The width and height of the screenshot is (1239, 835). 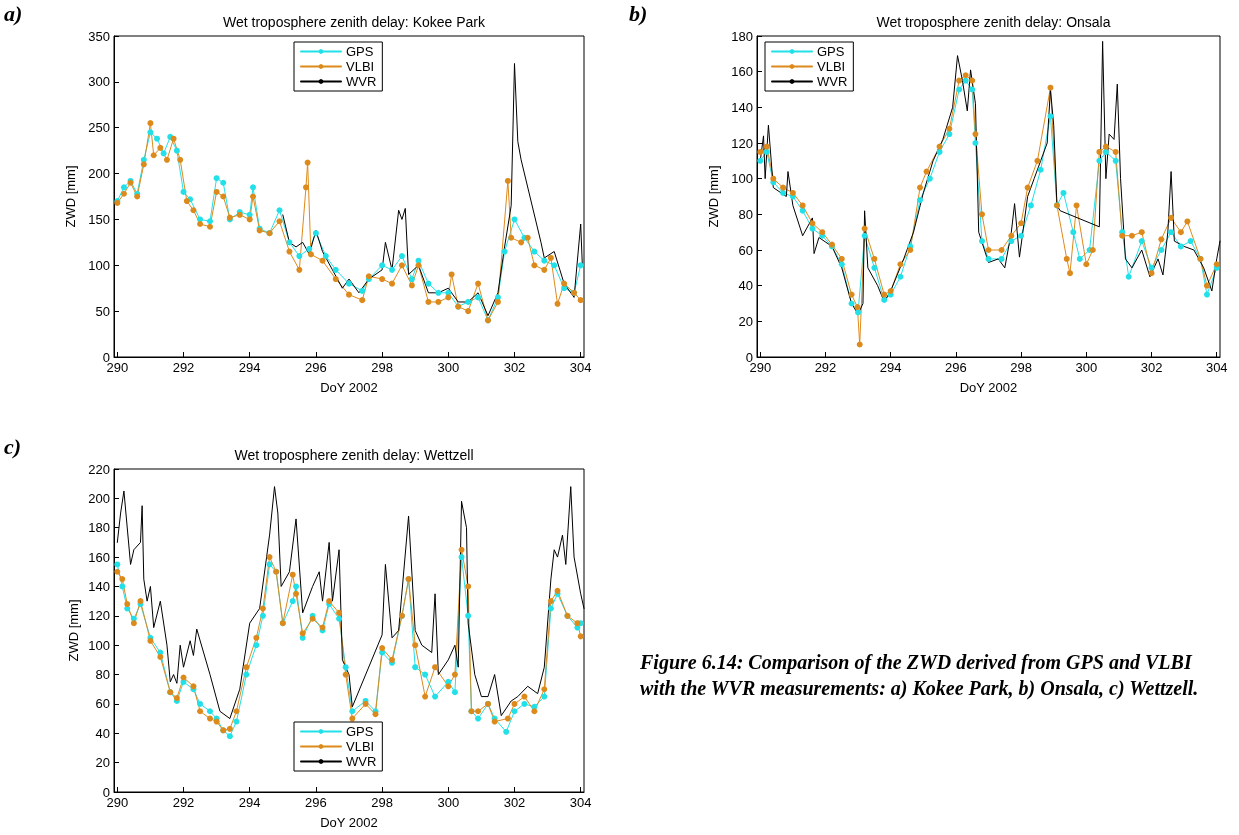 What do you see at coordinates (99, 469) in the screenshot?
I see `y-tick-label: 220` at bounding box center [99, 469].